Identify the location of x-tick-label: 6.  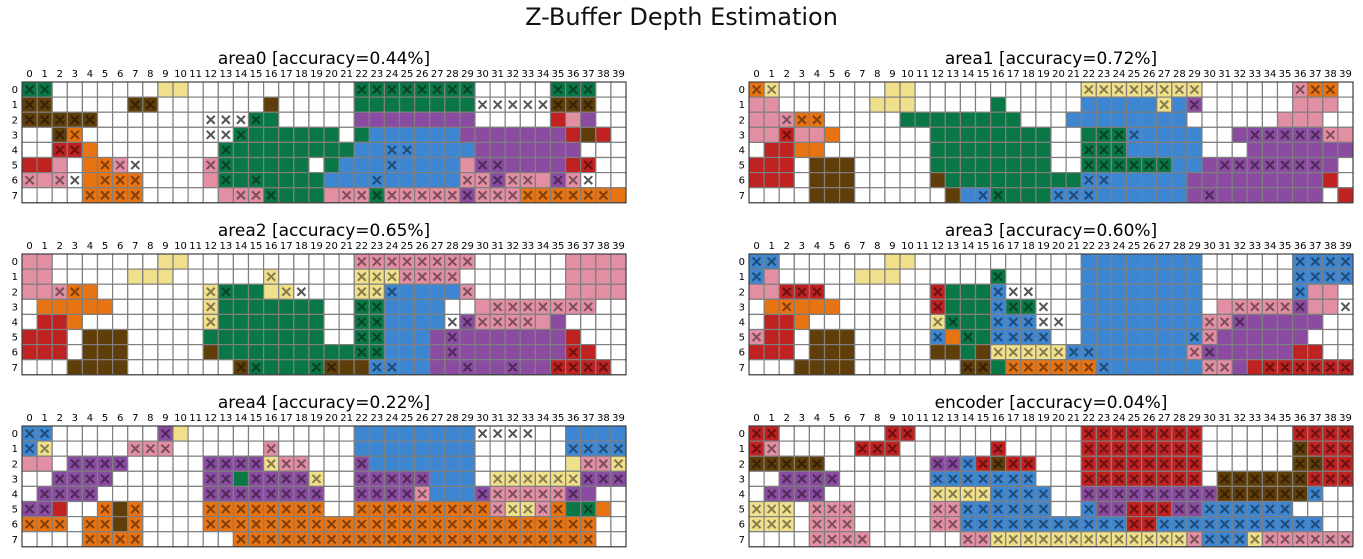
(120, 418).